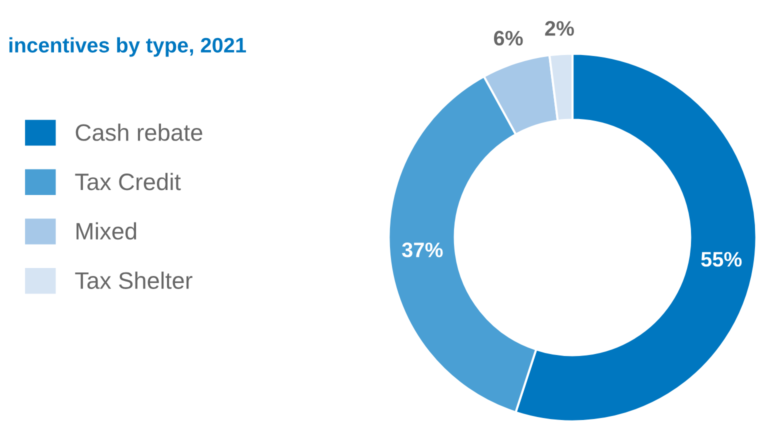 This screenshot has width=760, height=429. Describe the element at coordinates (133, 280) in the screenshot. I see `legend-label: Tax Shelter` at that location.